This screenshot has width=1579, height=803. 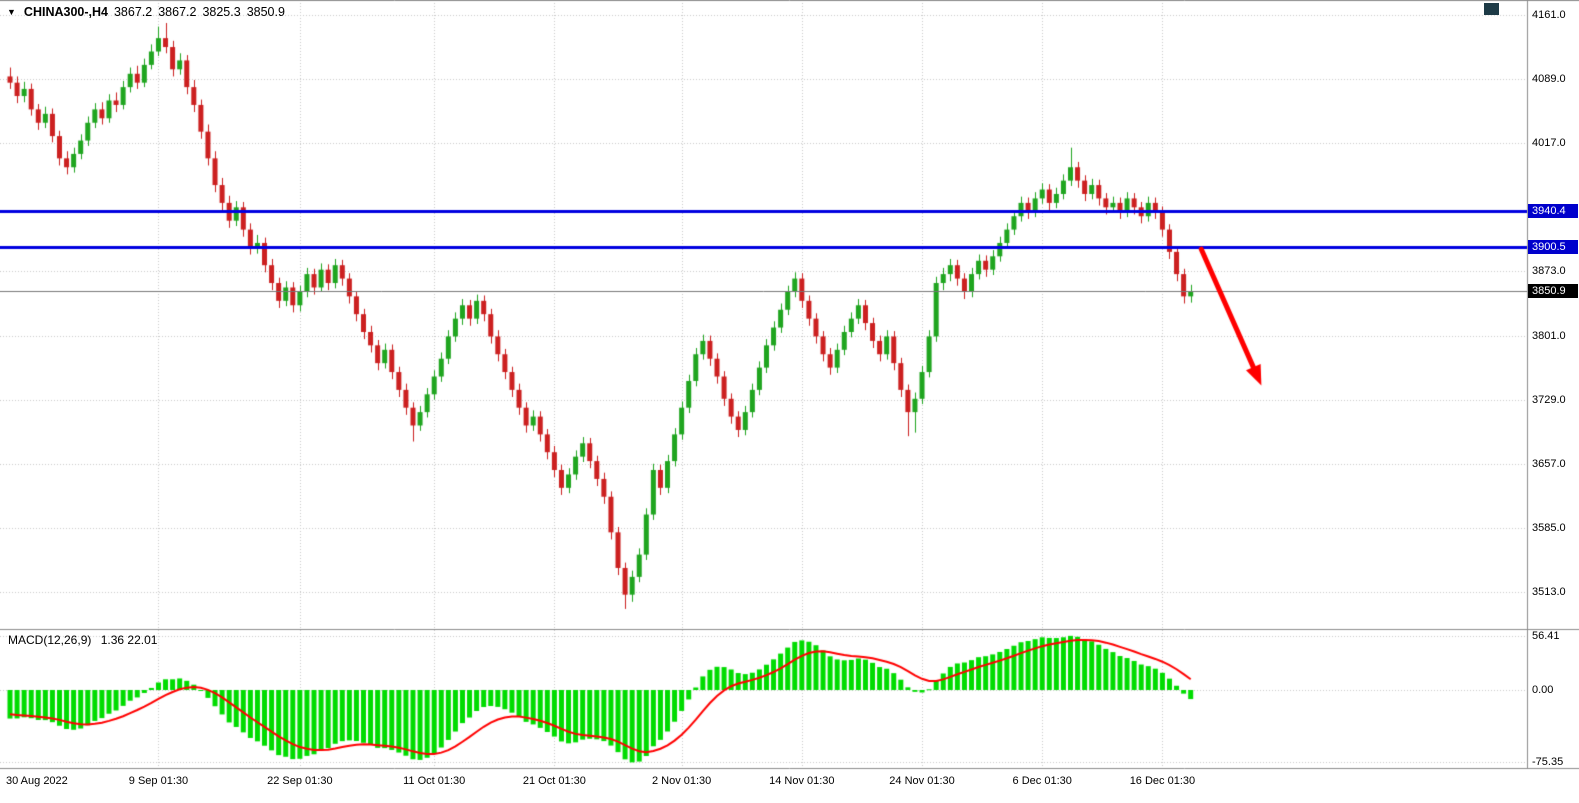 I want to click on macd-indicator-values: 1.36 22.01, so click(x=129, y=640).